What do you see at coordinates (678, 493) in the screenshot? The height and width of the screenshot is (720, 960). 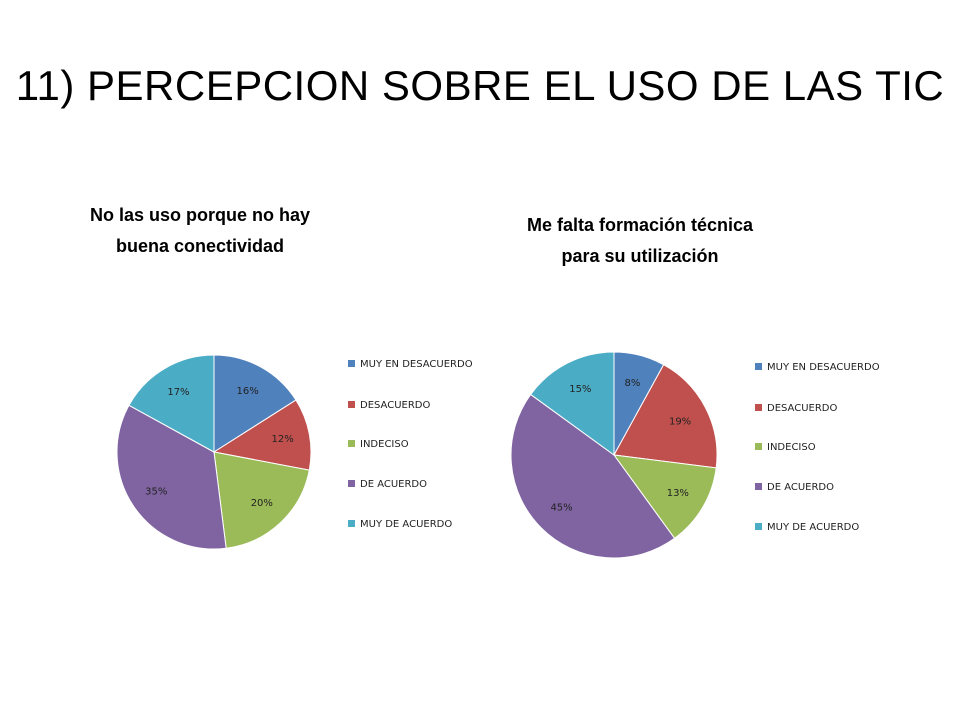 I see `data-label: 13%` at bounding box center [678, 493].